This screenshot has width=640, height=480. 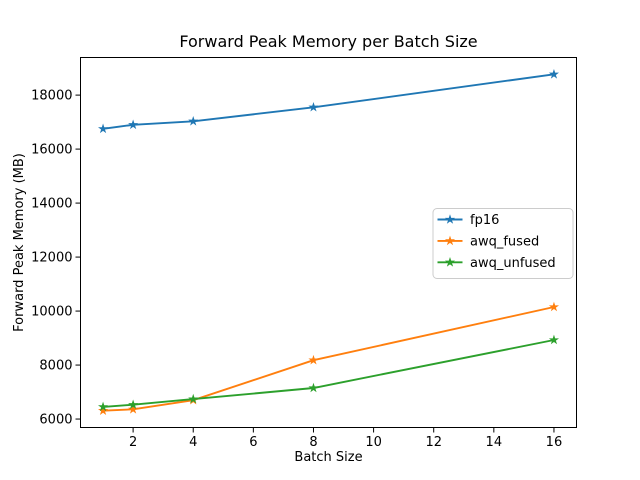 I want to click on y-tick-label: 10000, so click(x=51, y=312).